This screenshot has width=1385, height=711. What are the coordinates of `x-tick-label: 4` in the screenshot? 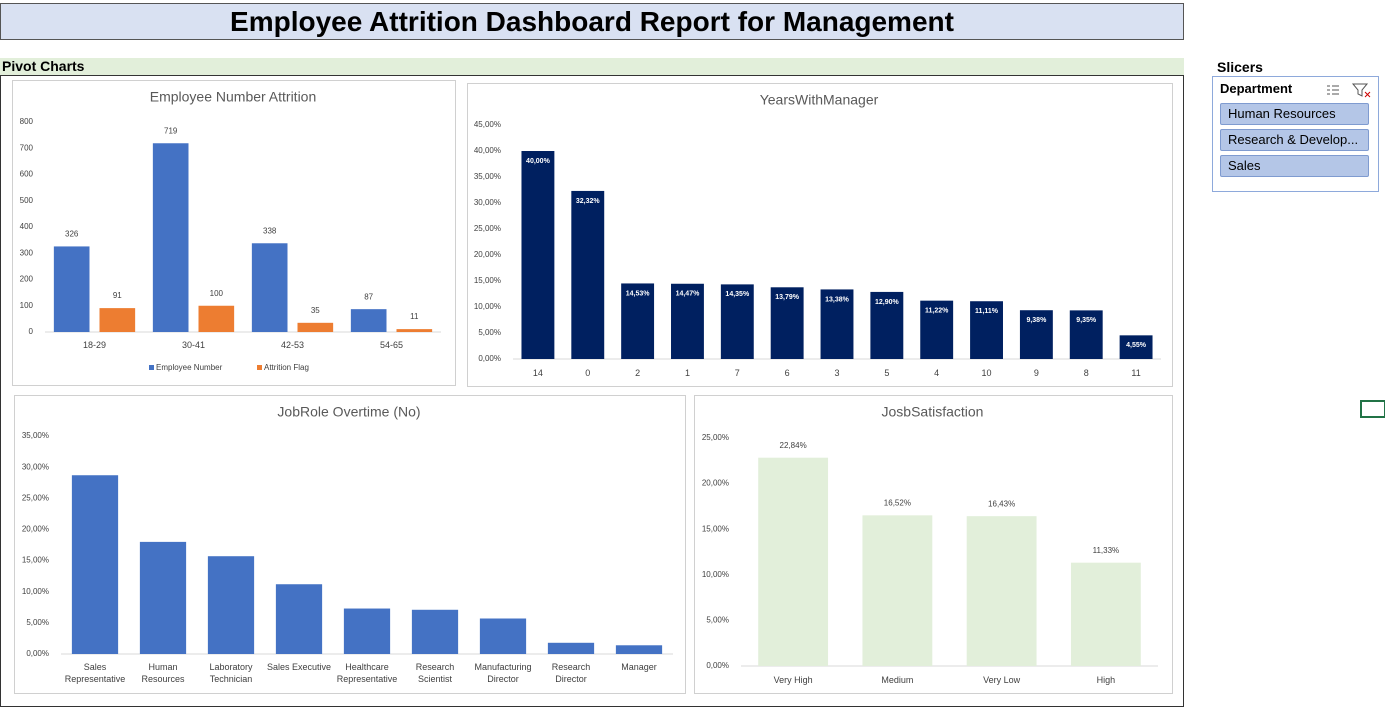 It's located at (937, 373).